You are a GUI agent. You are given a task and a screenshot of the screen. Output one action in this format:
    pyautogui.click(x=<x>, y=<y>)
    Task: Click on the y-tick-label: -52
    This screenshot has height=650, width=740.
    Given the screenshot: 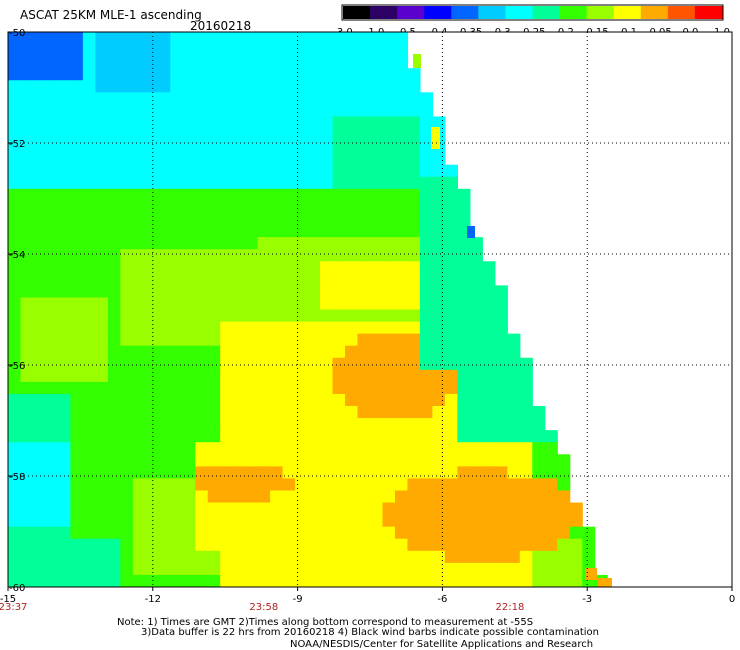 What is the action you would take?
    pyautogui.click(x=17, y=144)
    